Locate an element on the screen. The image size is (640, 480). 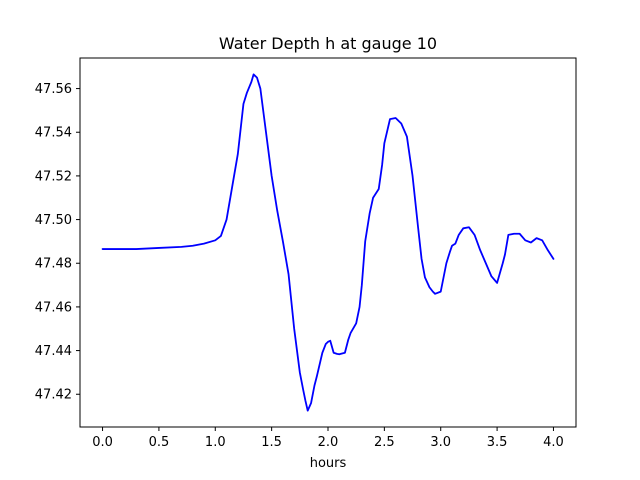
x-tick-label: 3.0 is located at coordinates (440, 442).